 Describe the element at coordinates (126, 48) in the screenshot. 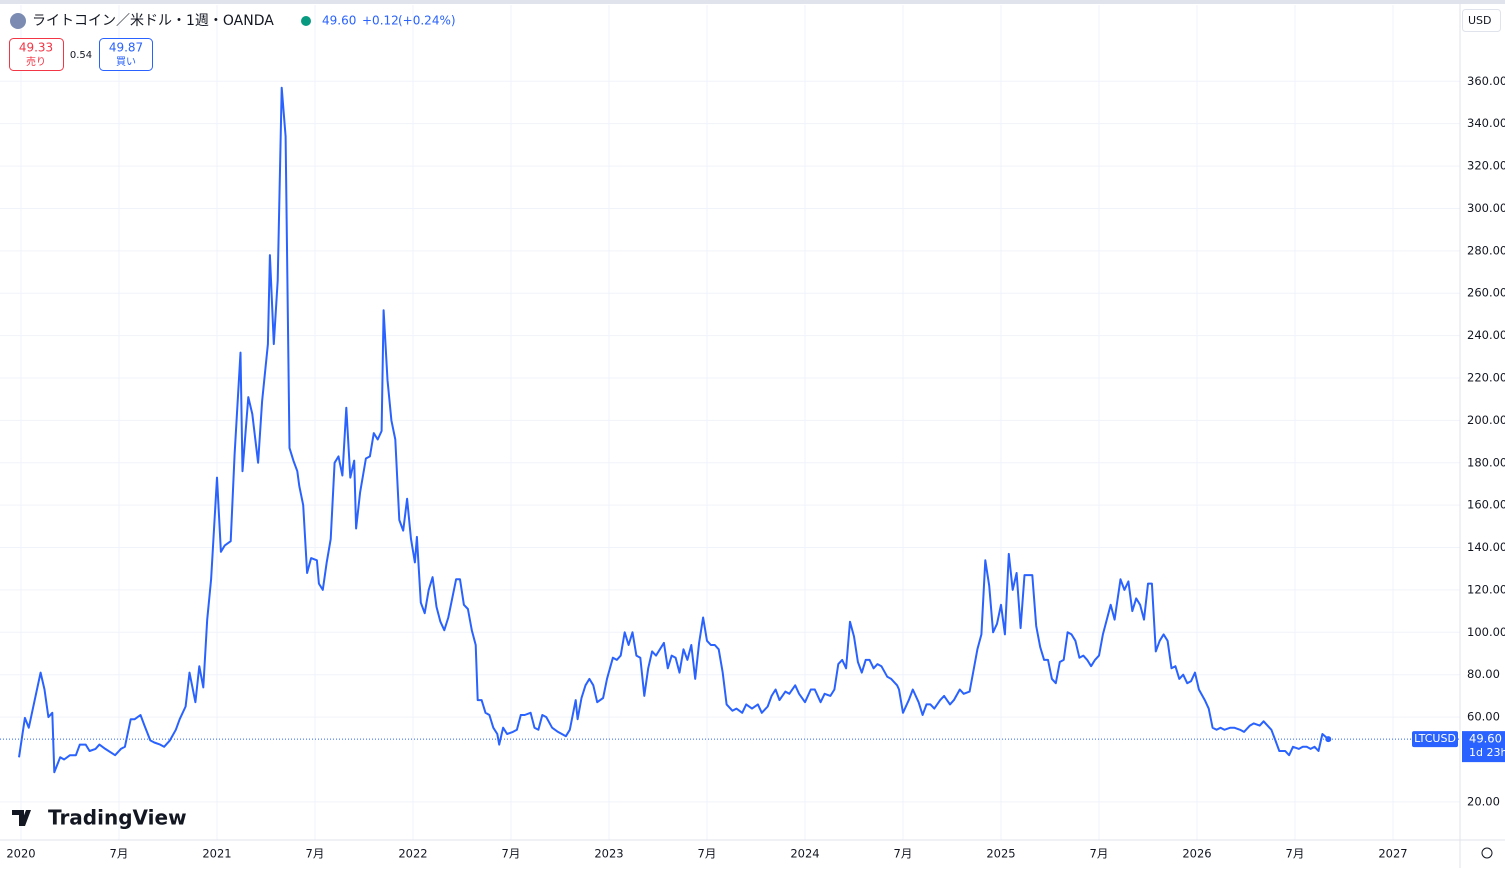

I see `buy-price: 49.87` at that location.